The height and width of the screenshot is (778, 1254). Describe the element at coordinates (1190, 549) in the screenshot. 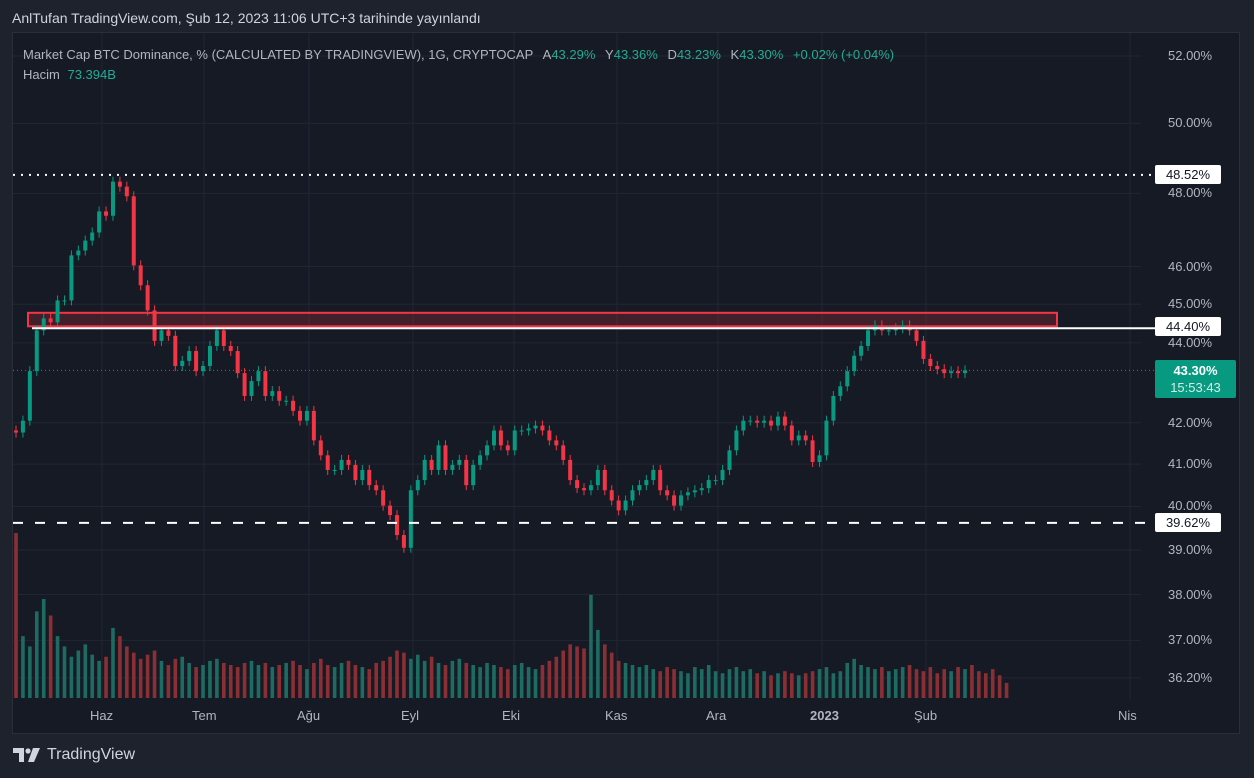

I see `price-tick-label: 39.00%` at that location.